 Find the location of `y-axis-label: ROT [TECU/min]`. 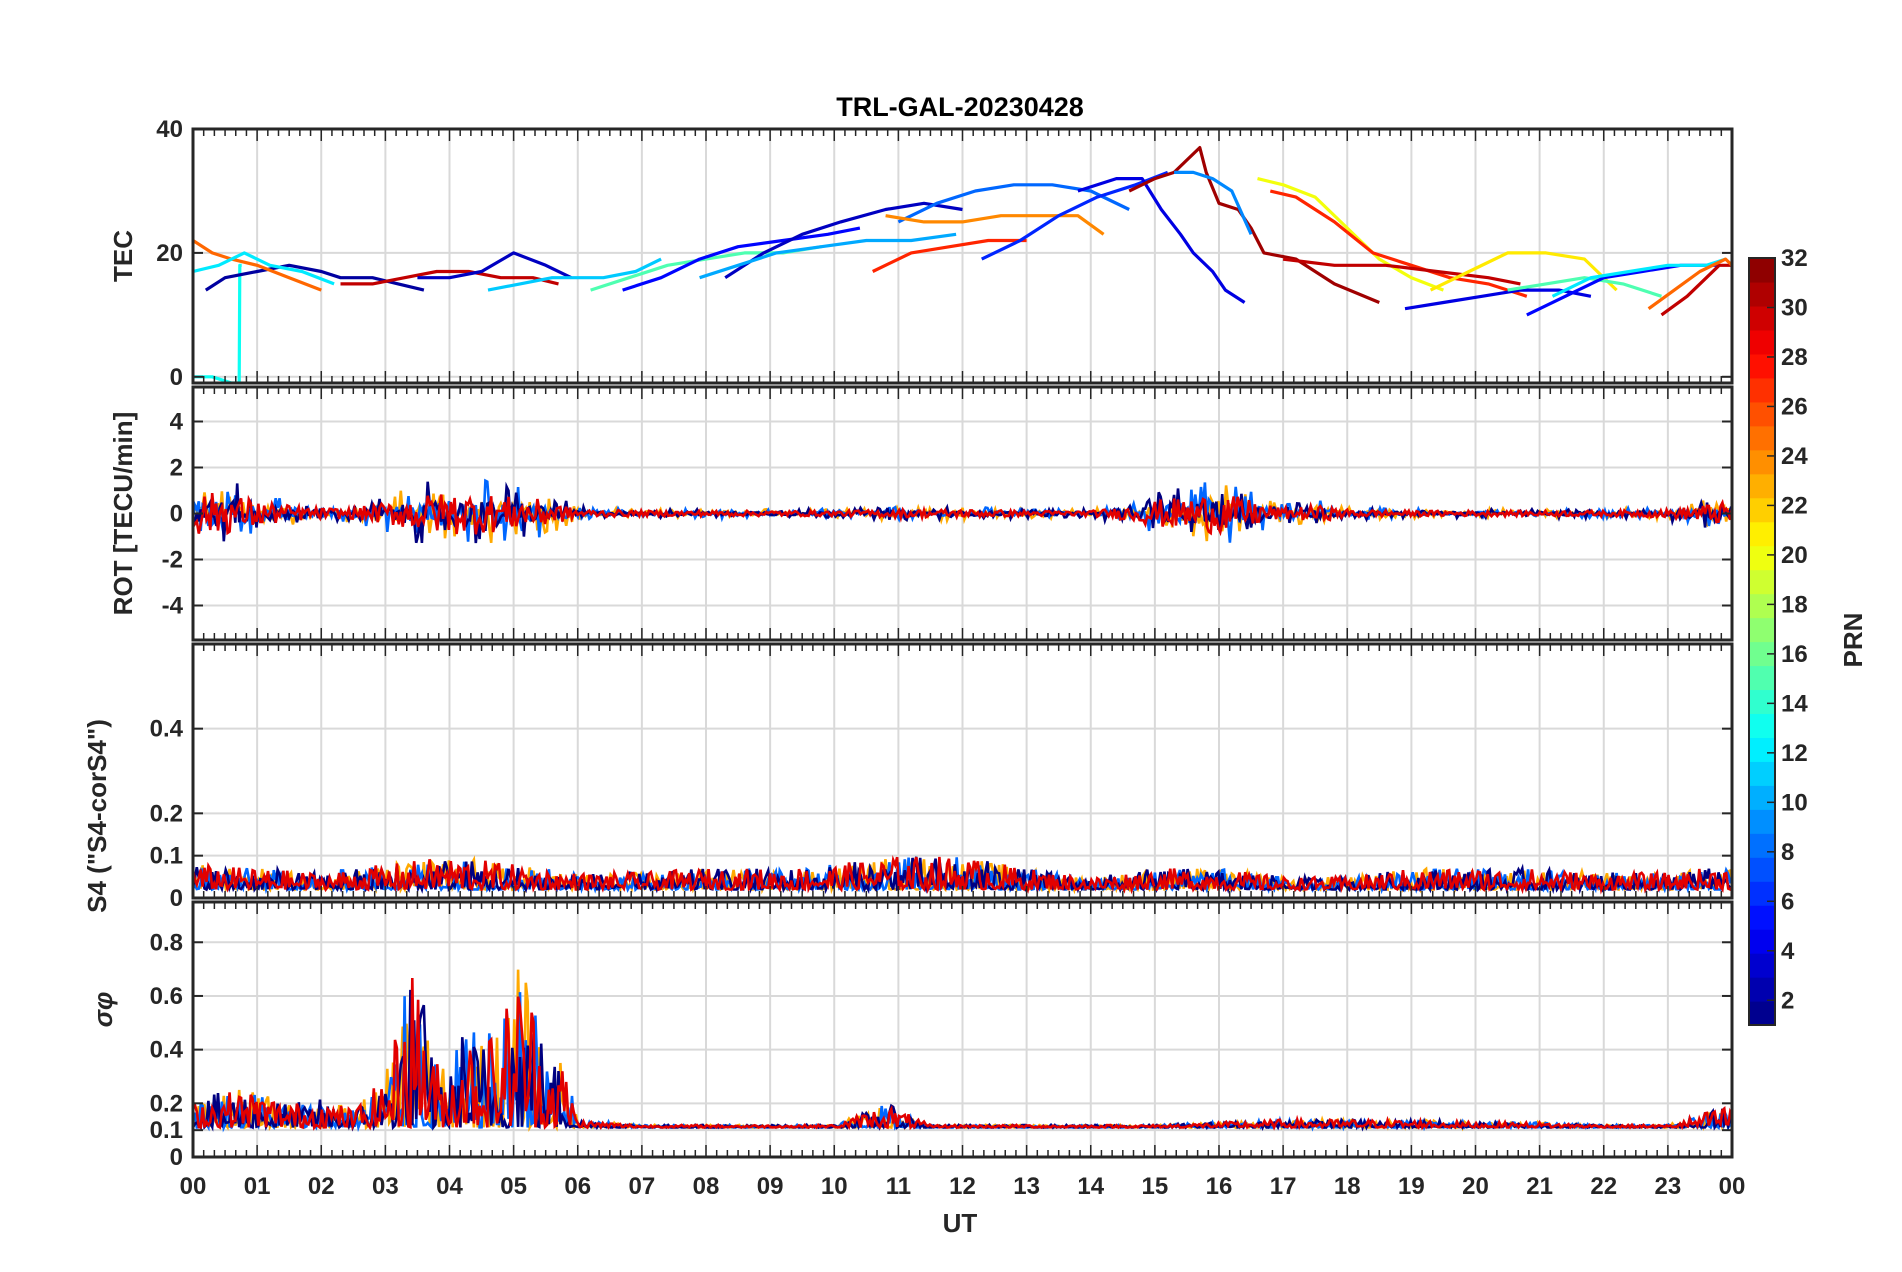

y-axis-label: ROT [TECU/min] is located at coordinates (123, 514).